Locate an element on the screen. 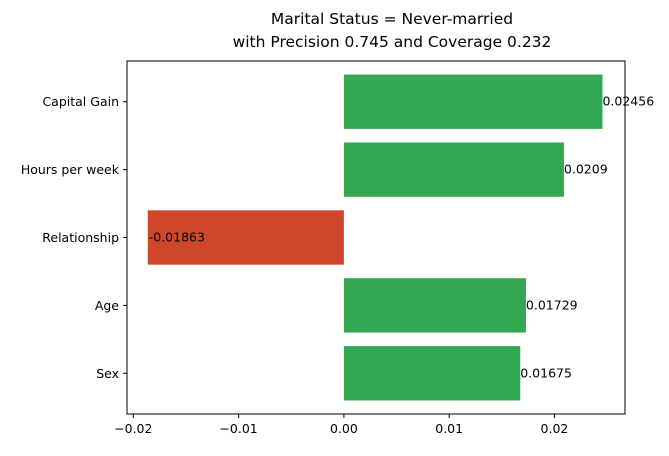  data-label: -0.01863 is located at coordinates (177, 237).